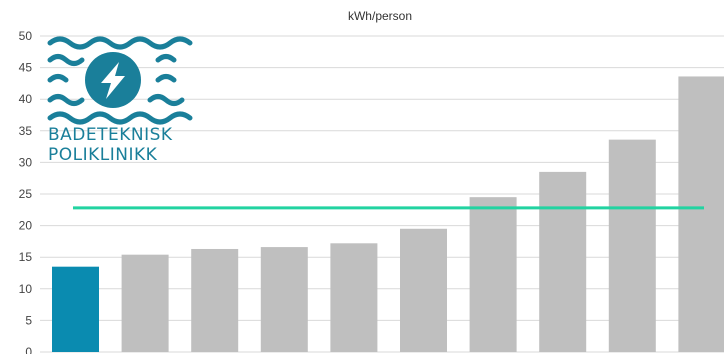 The height and width of the screenshot is (354, 724). I want to click on y-tick-label: 25, so click(26, 194).